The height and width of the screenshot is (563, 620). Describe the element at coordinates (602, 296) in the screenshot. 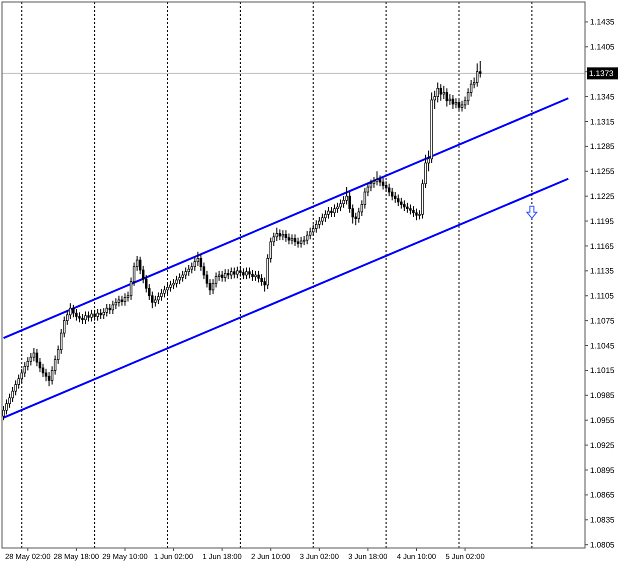

I see `y-tick-label: 1.1105` at that location.